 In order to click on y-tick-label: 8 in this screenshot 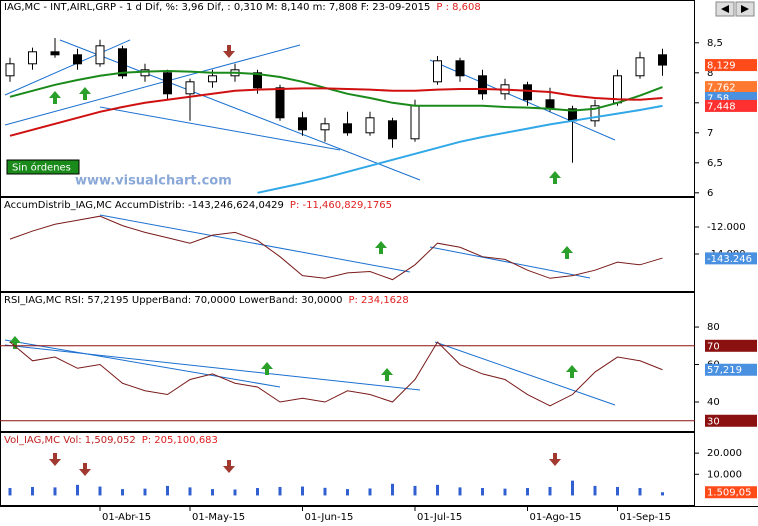, I will do `click(710, 73)`.